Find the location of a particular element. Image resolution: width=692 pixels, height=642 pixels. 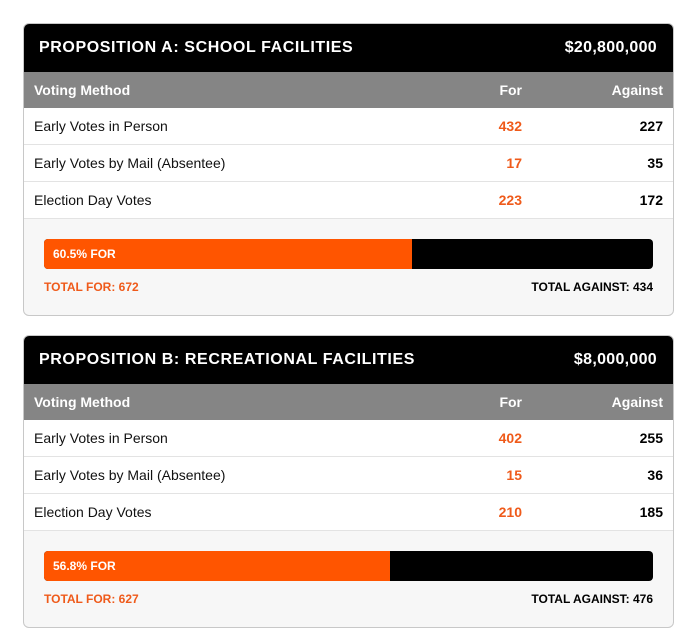

proposition-a-amount: $20,800,000 is located at coordinates (610, 47).